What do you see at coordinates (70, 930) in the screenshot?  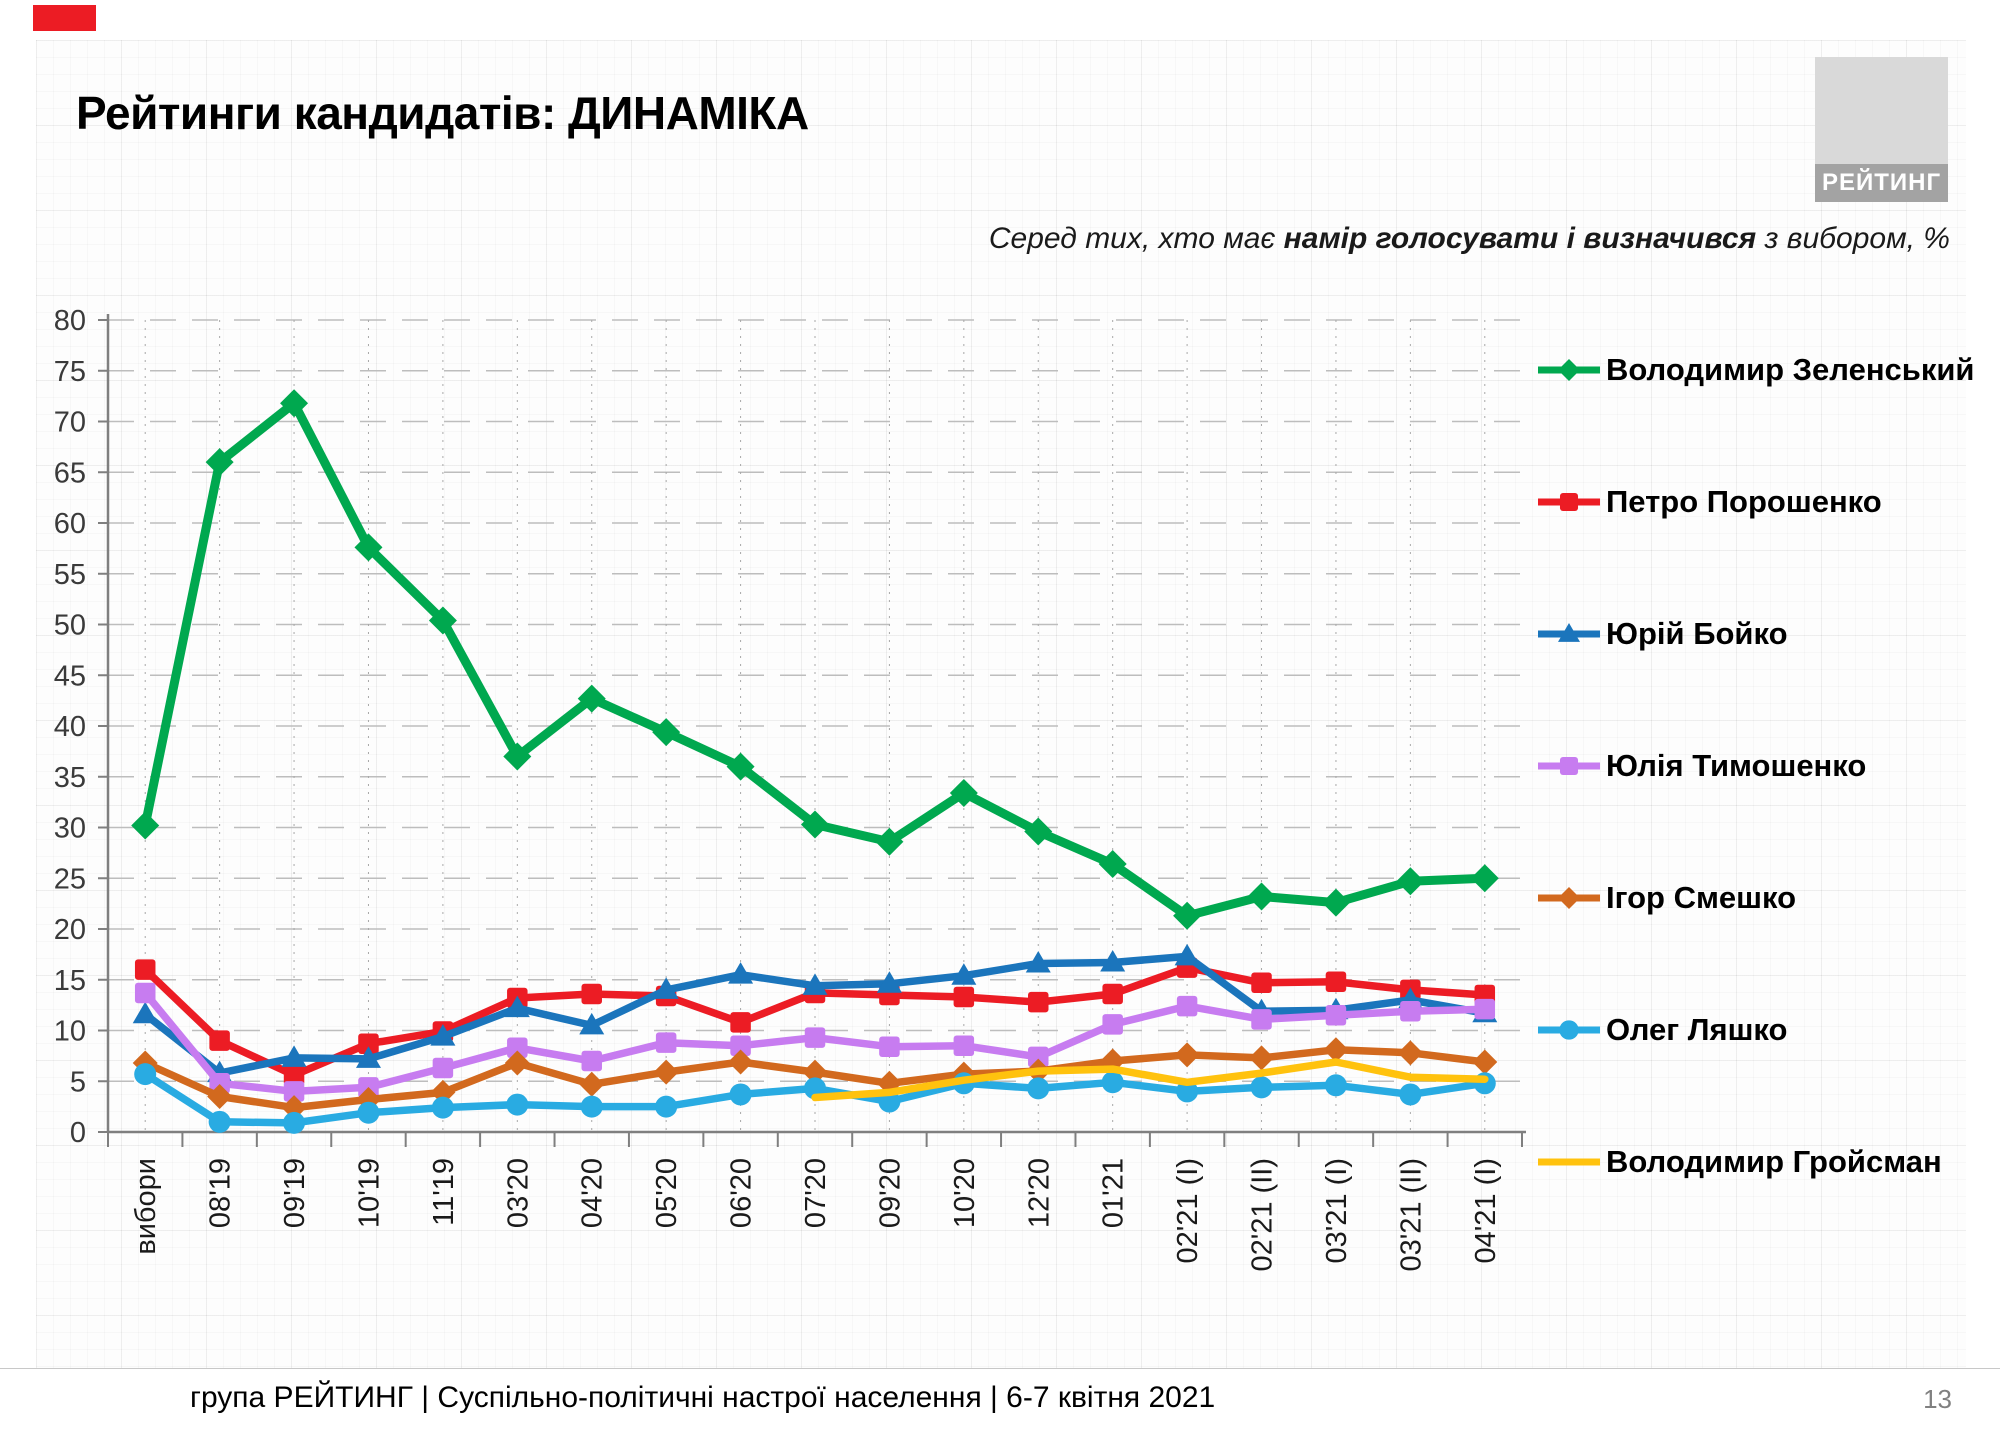 I see `svg-text: 20` at bounding box center [70, 930].